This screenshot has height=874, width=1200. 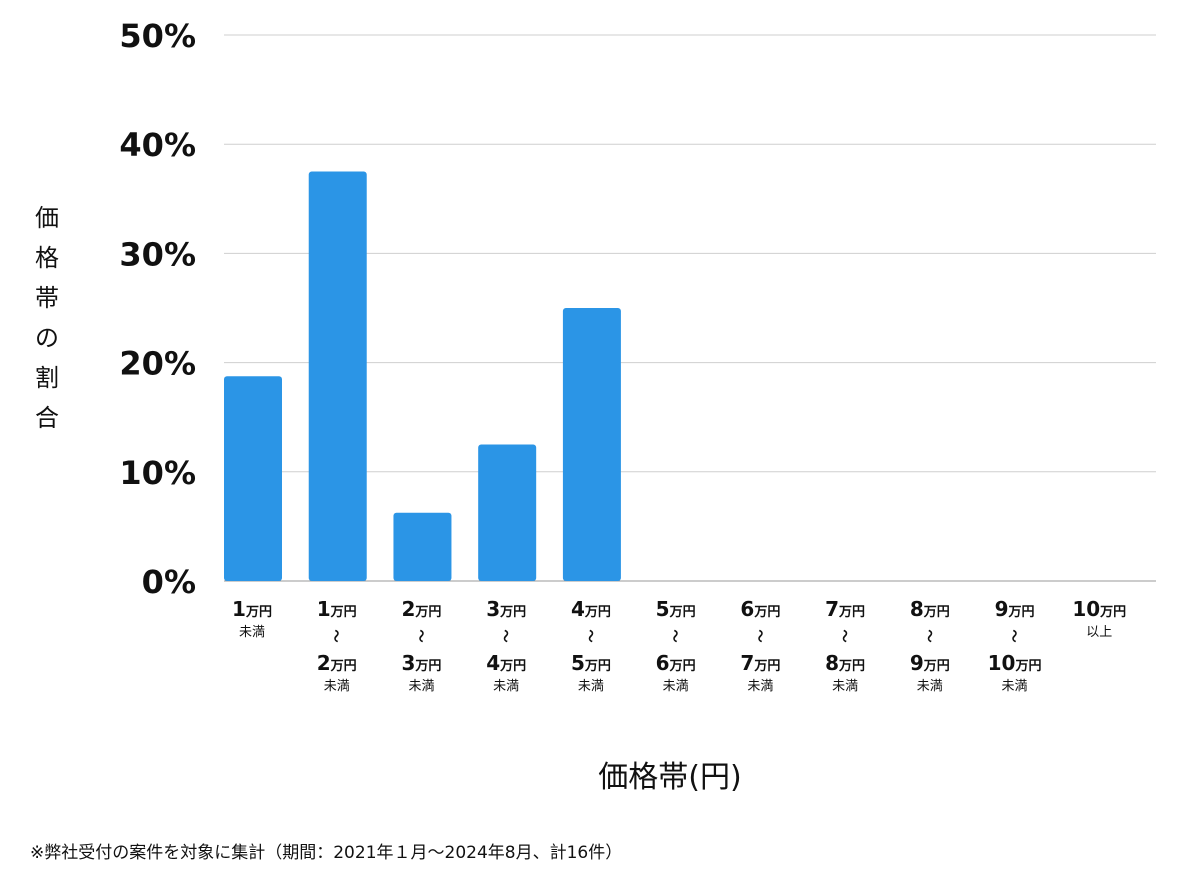 I want to click on x-tick-label-upper: 2万円, so click(x=337, y=663).